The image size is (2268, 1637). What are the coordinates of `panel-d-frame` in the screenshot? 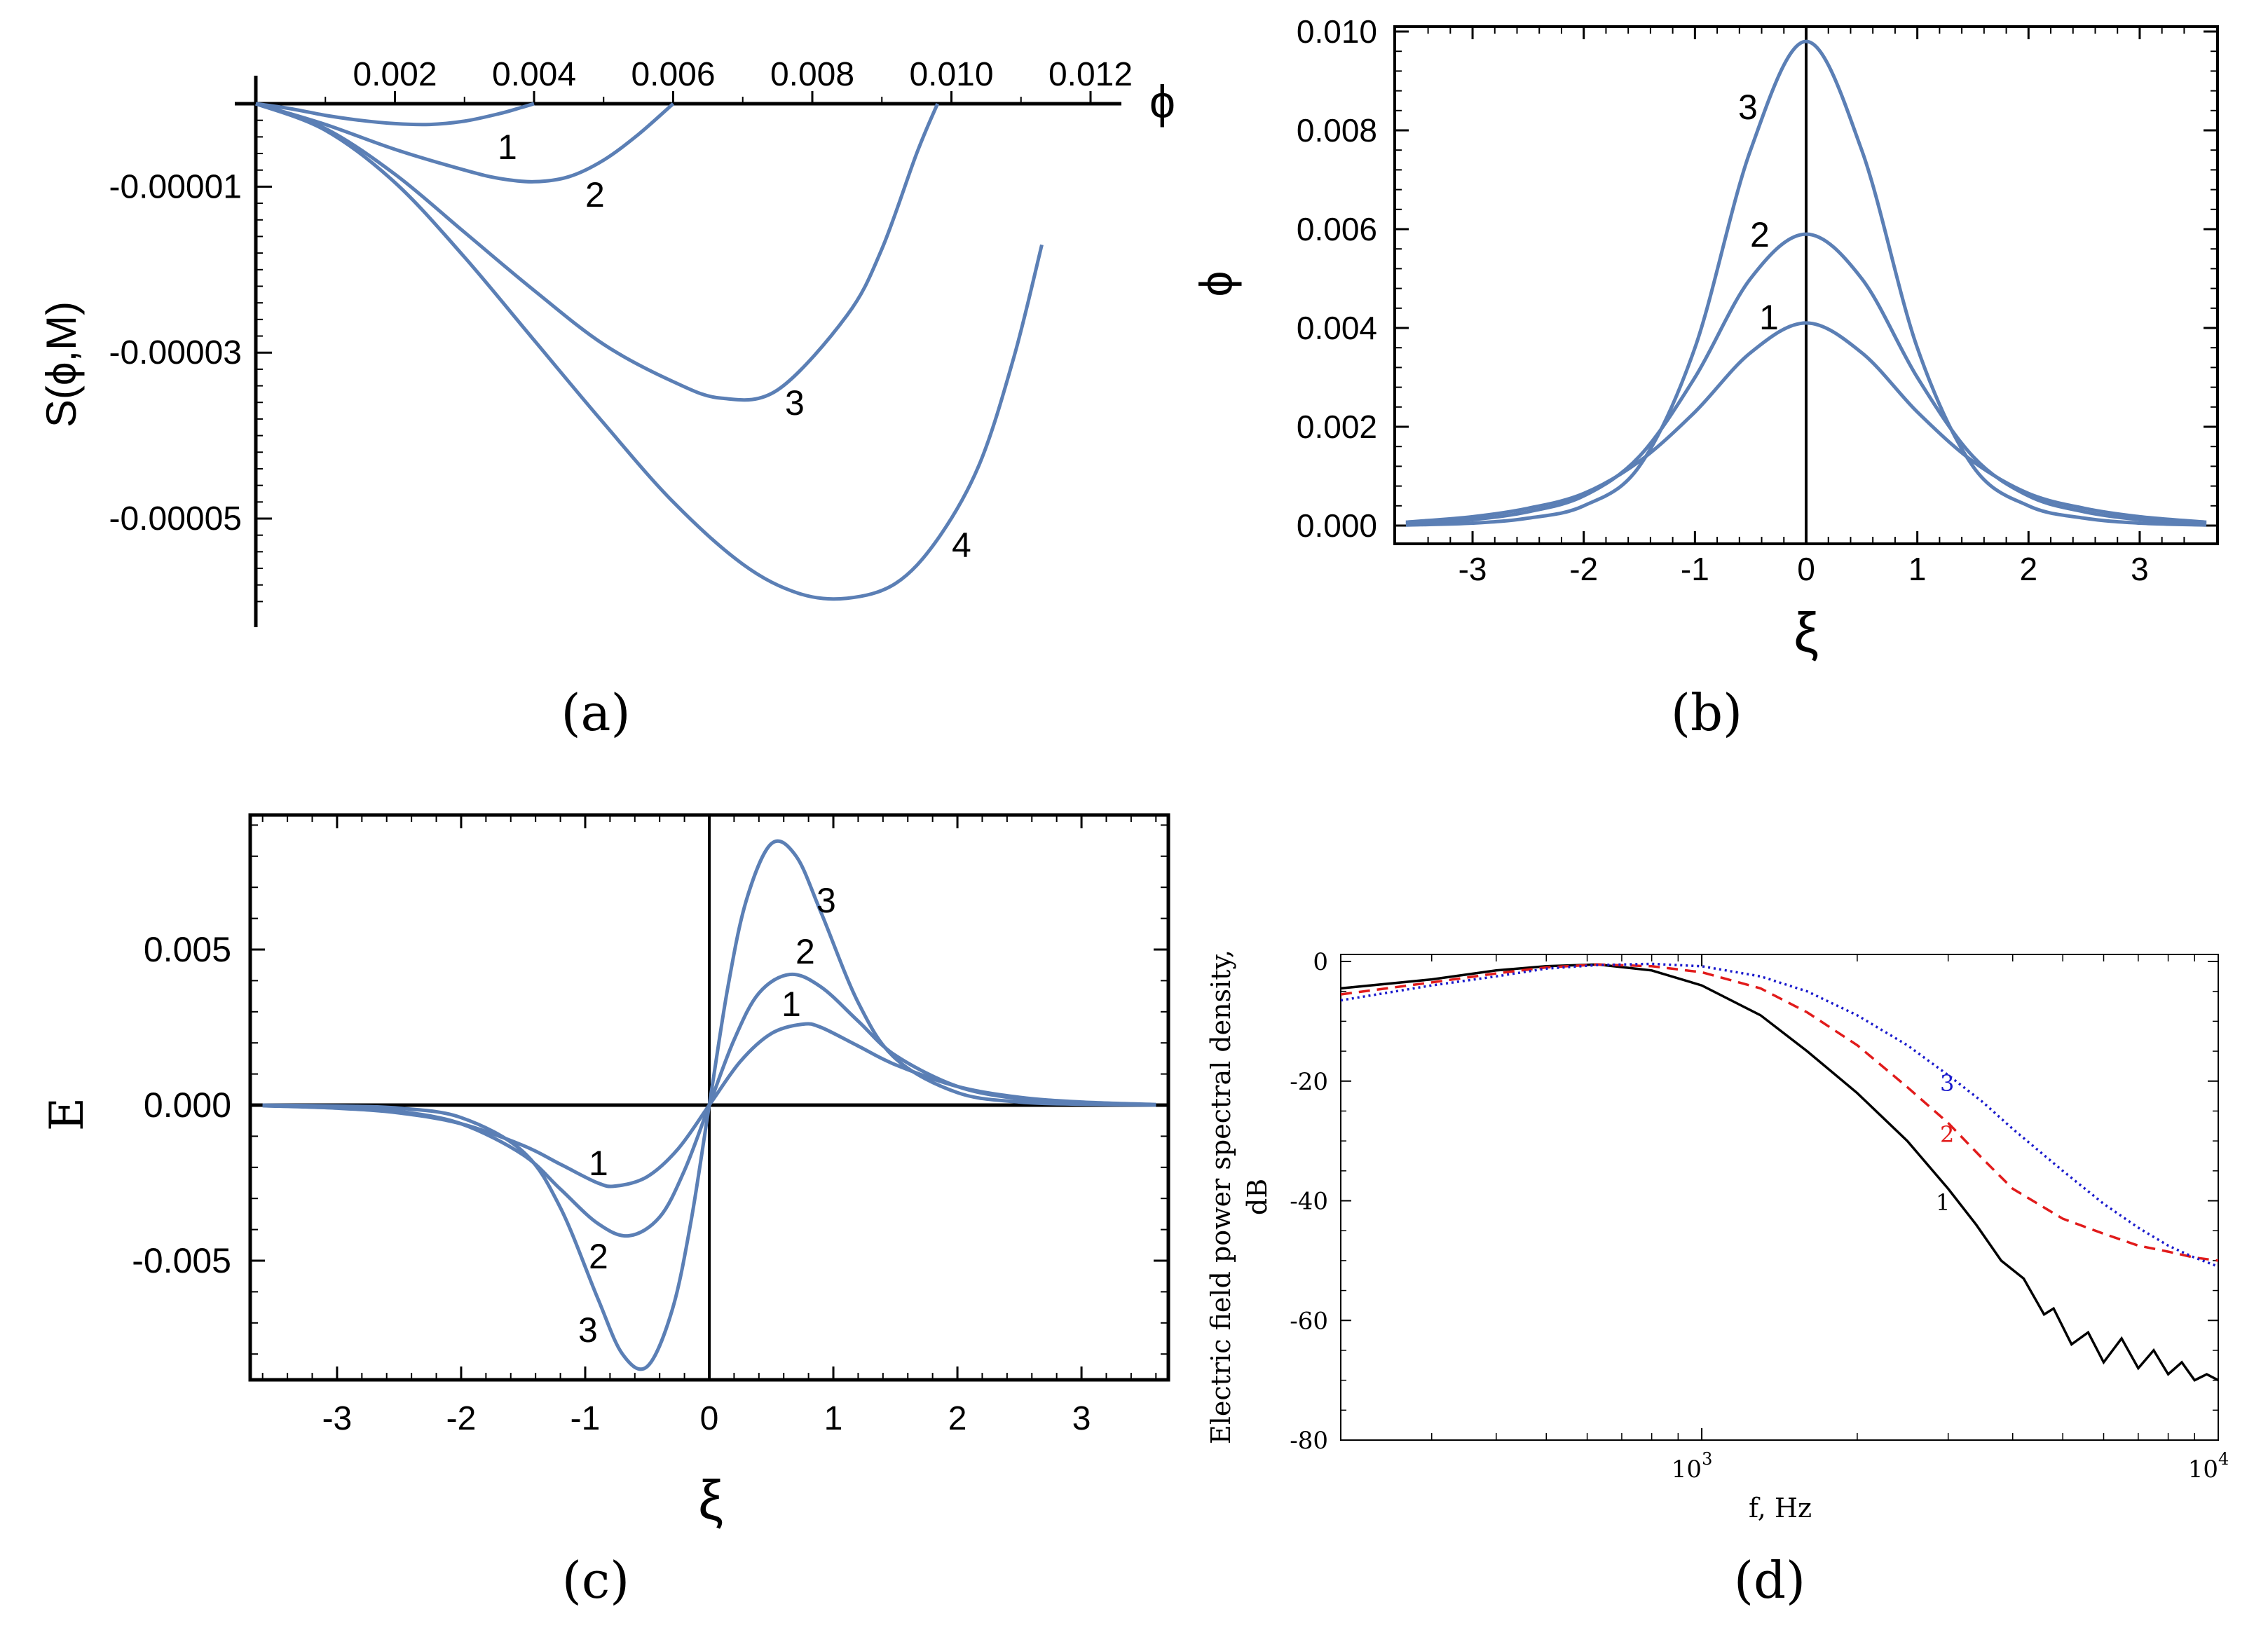 It's located at (1780, 1197).